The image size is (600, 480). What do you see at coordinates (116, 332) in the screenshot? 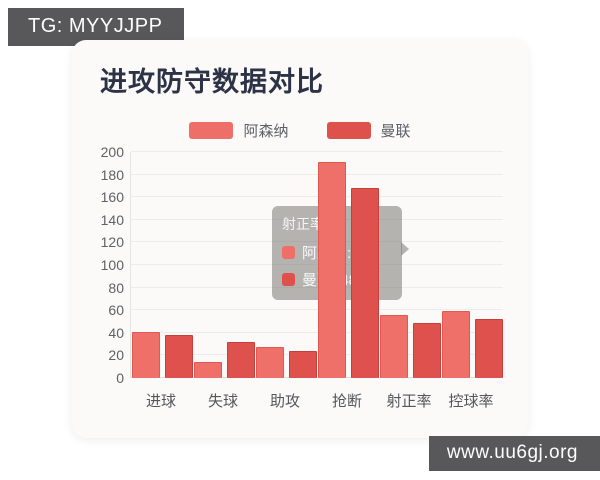
I see `y-tick-label: 40` at bounding box center [116, 332].